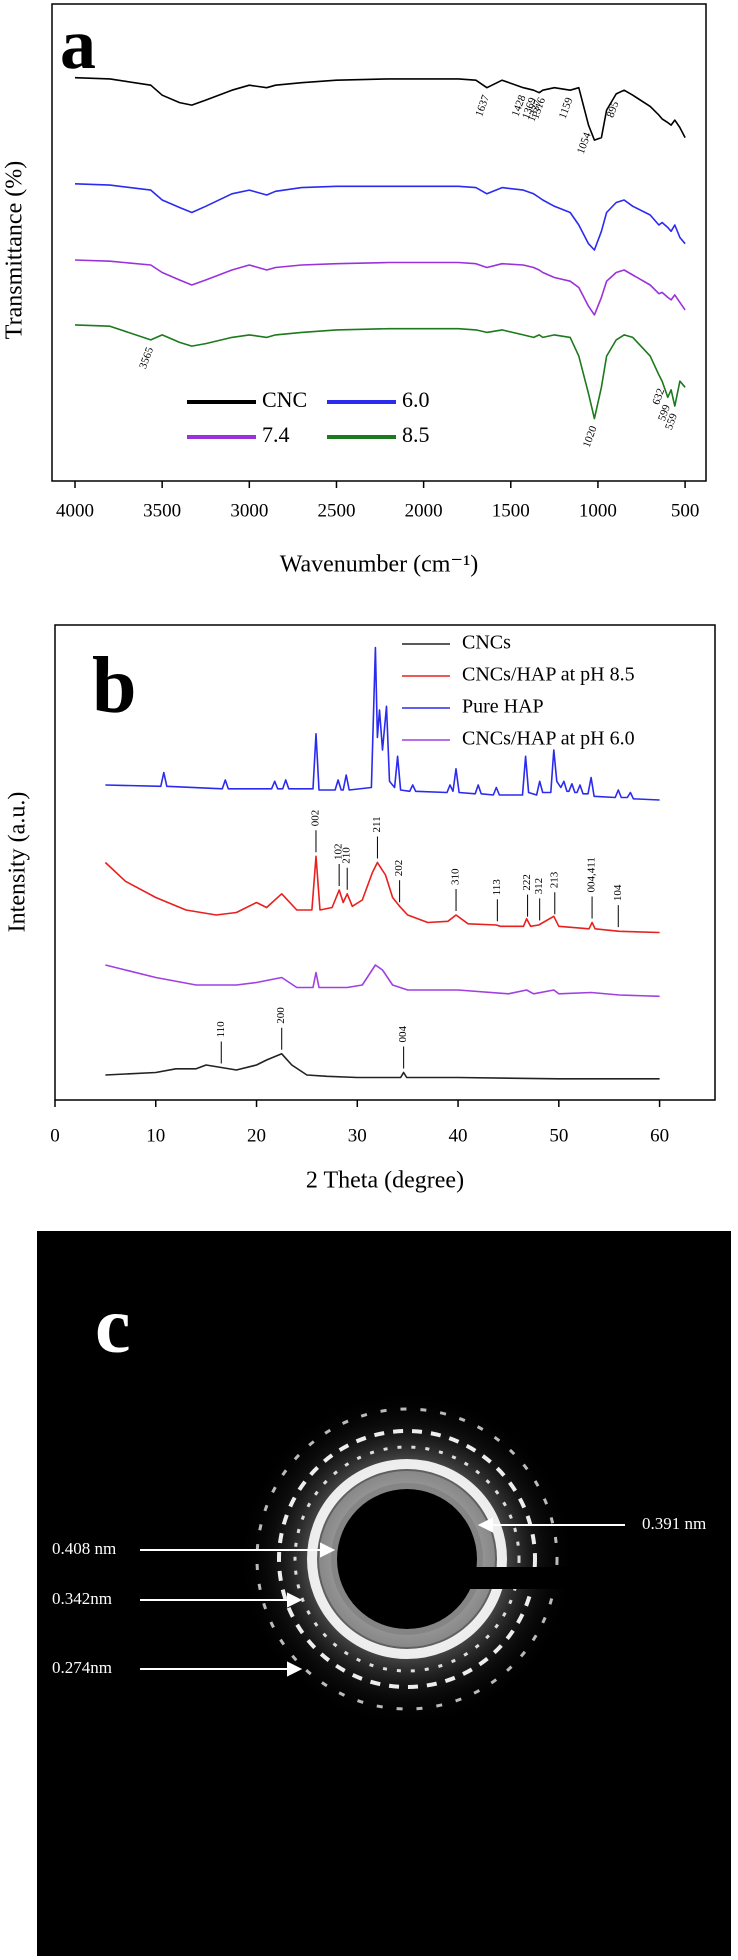 This screenshot has height=1960, width=738. What do you see at coordinates (456, 876) in the screenshot?
I see `peak-label: 310` at bounding box center [456, 876].